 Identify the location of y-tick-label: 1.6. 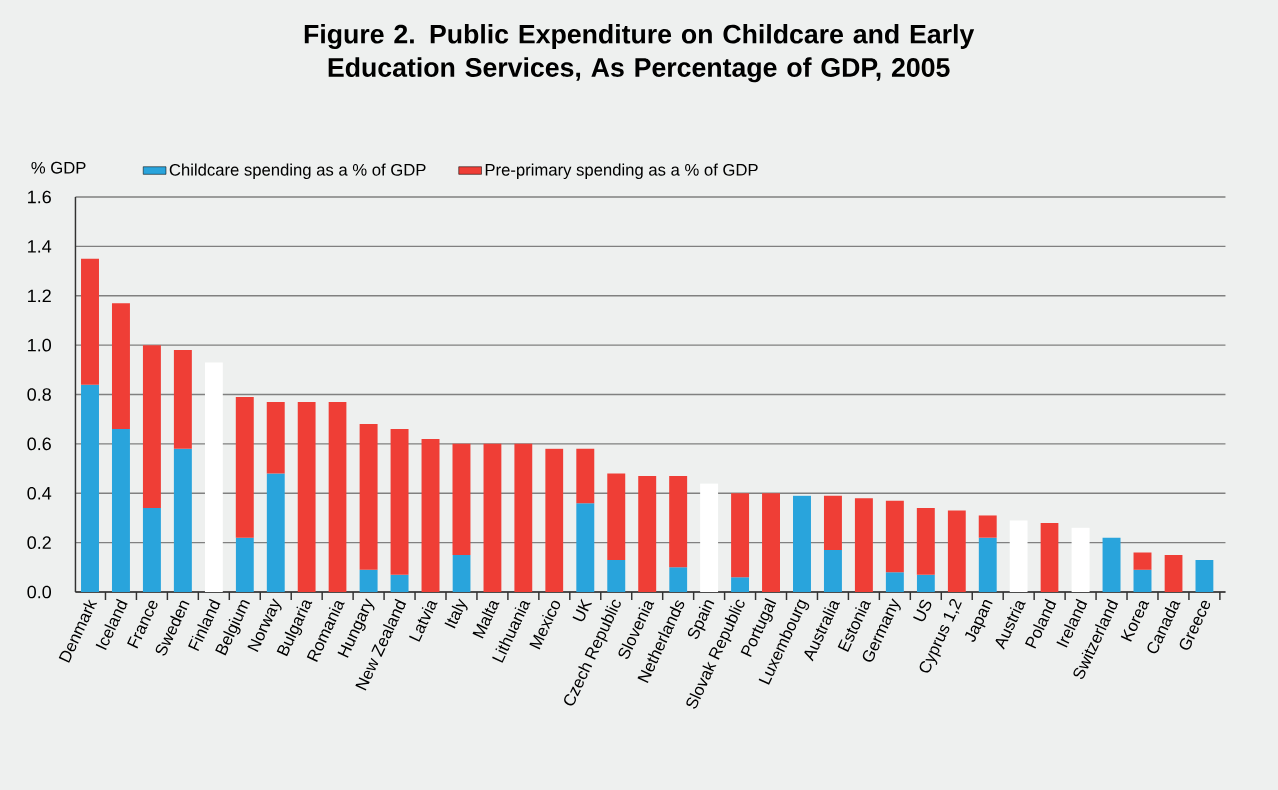
(39, 197).